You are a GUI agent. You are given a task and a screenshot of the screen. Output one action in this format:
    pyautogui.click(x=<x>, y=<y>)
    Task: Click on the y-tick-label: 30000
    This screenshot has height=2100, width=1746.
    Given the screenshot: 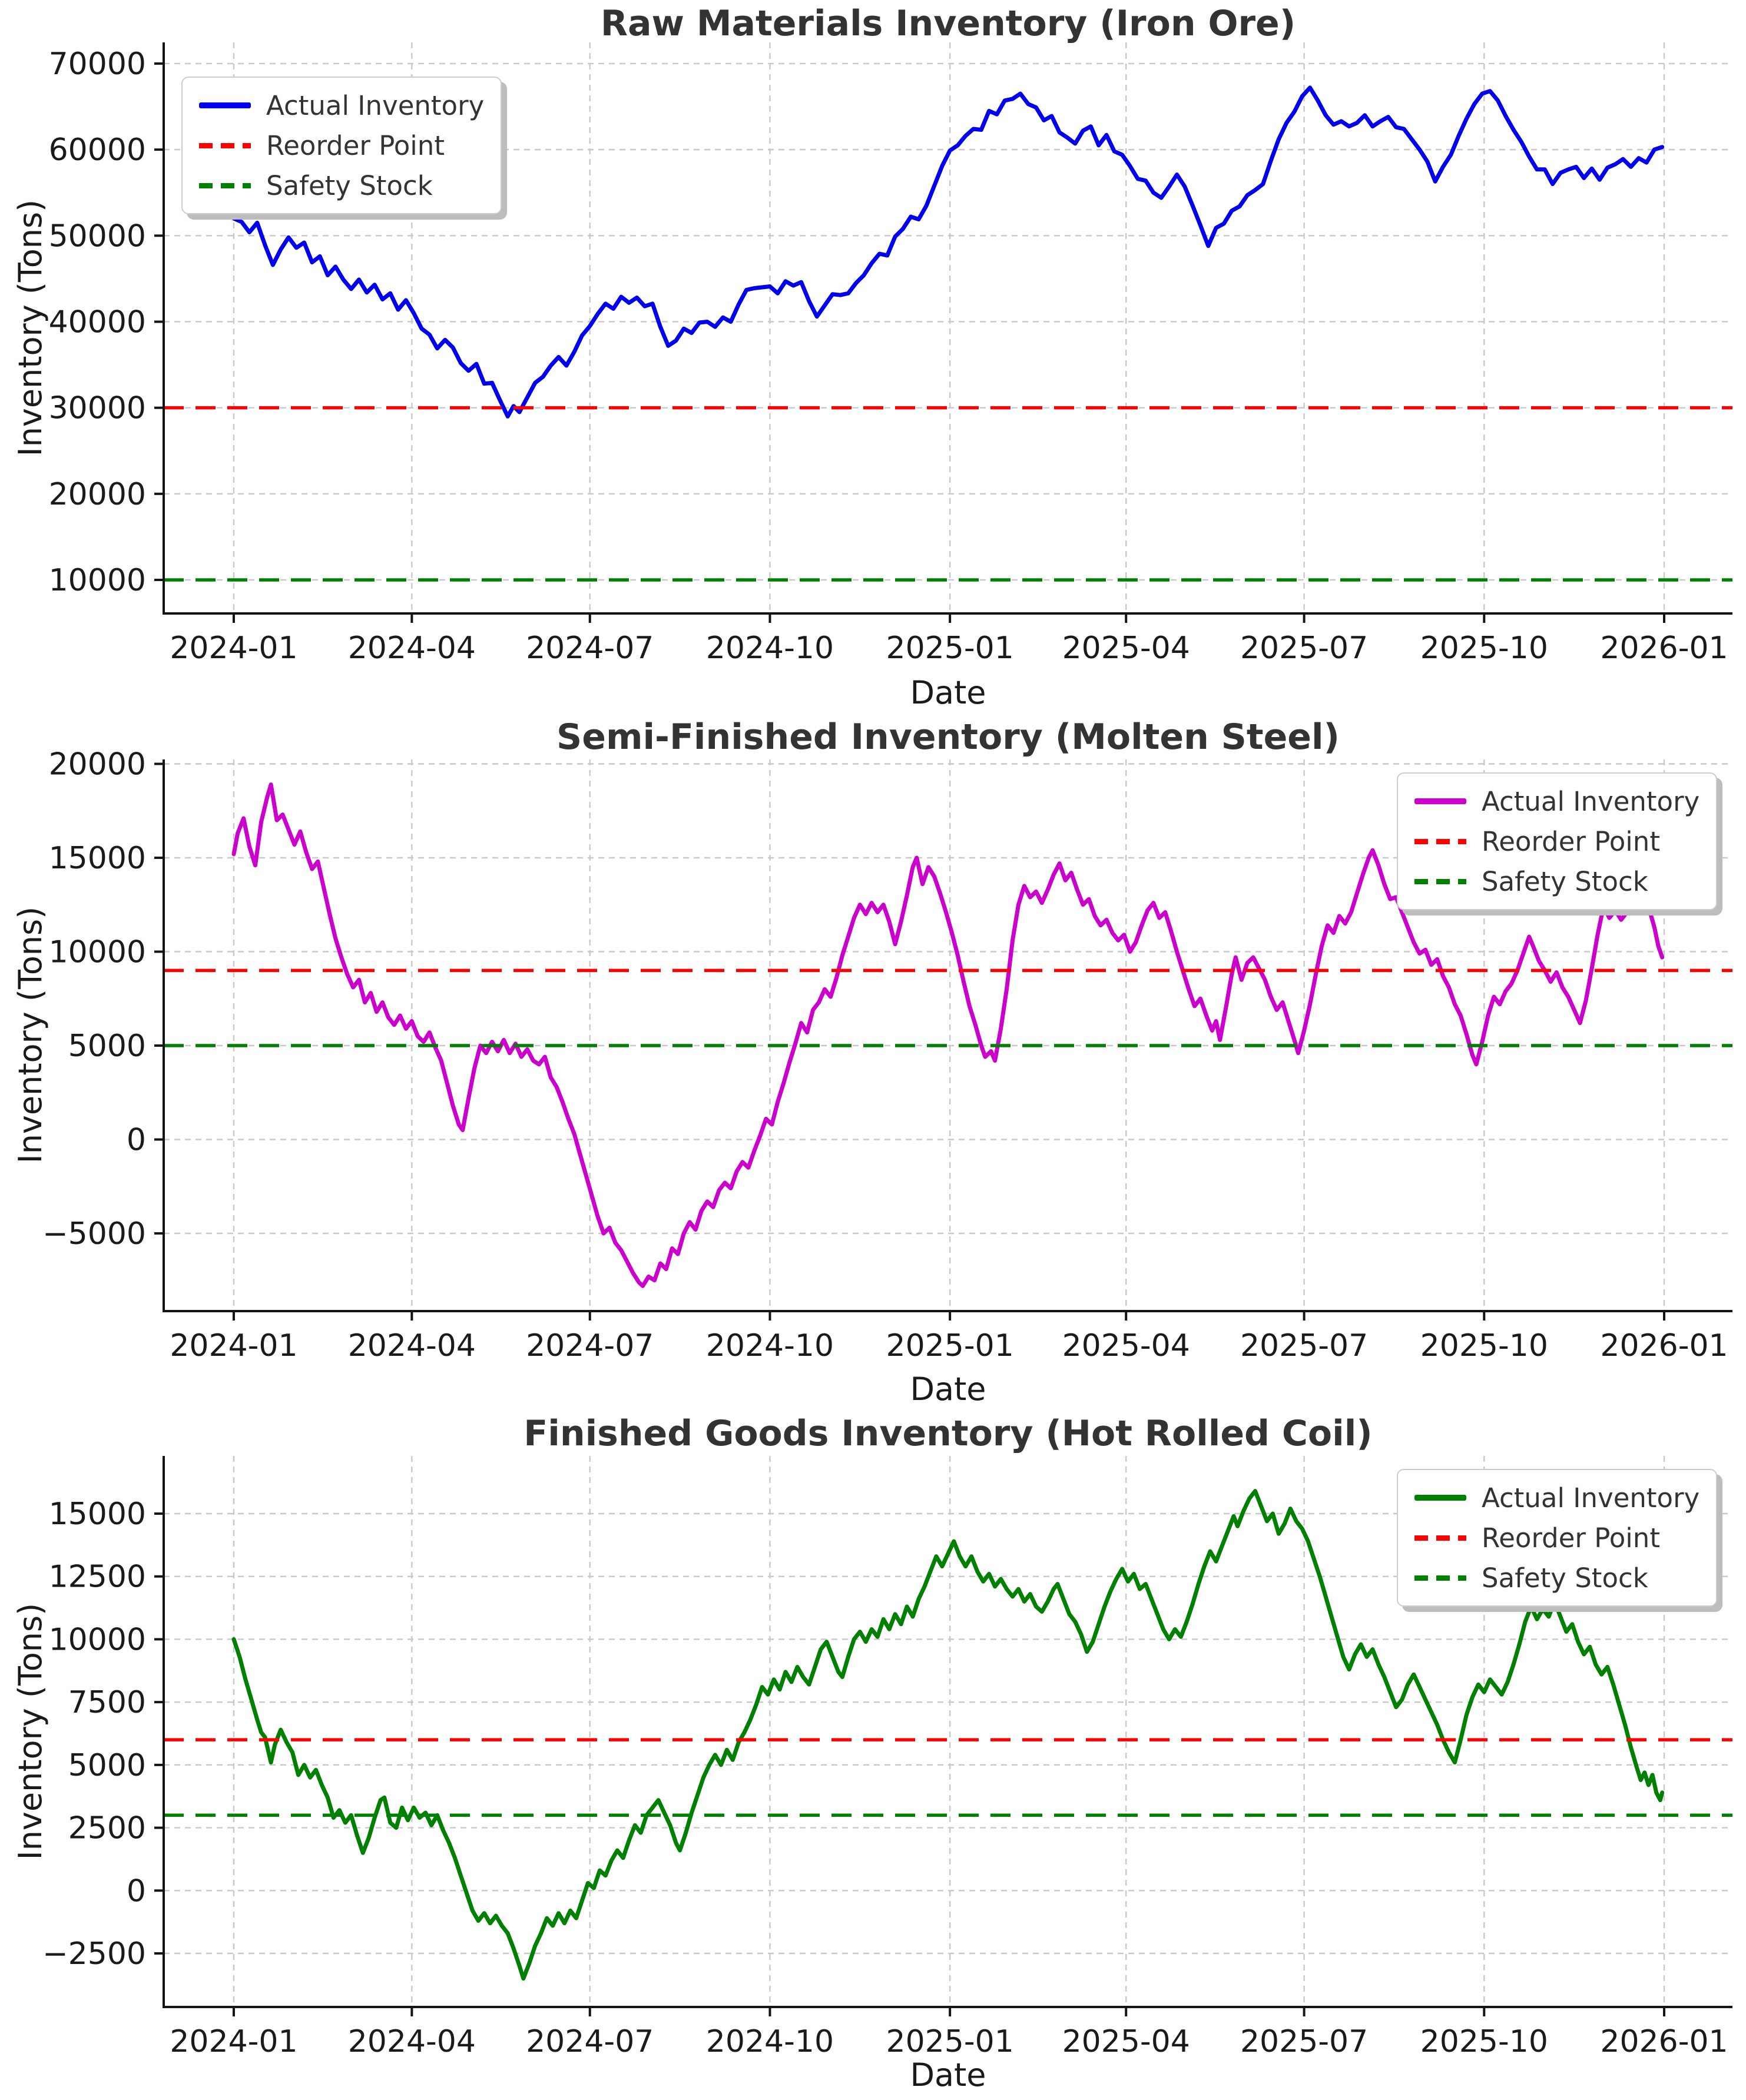 What is the action you would take?
    pyautogui.click(x=97, y=409)
    